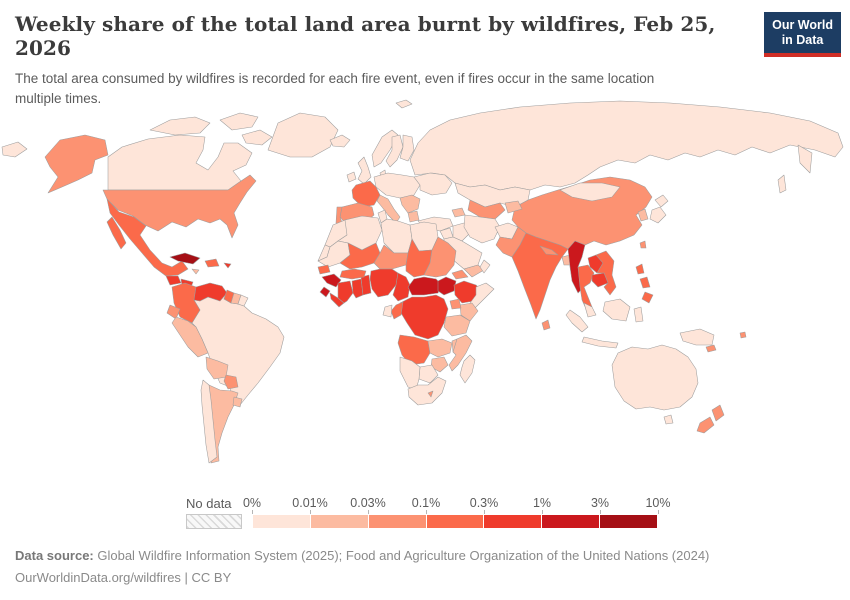 This screenshot has height=600, width=850. Describe the element at coordinates (214, 521) in the screenshot. I see `legend-no-data-swatch` at that location.